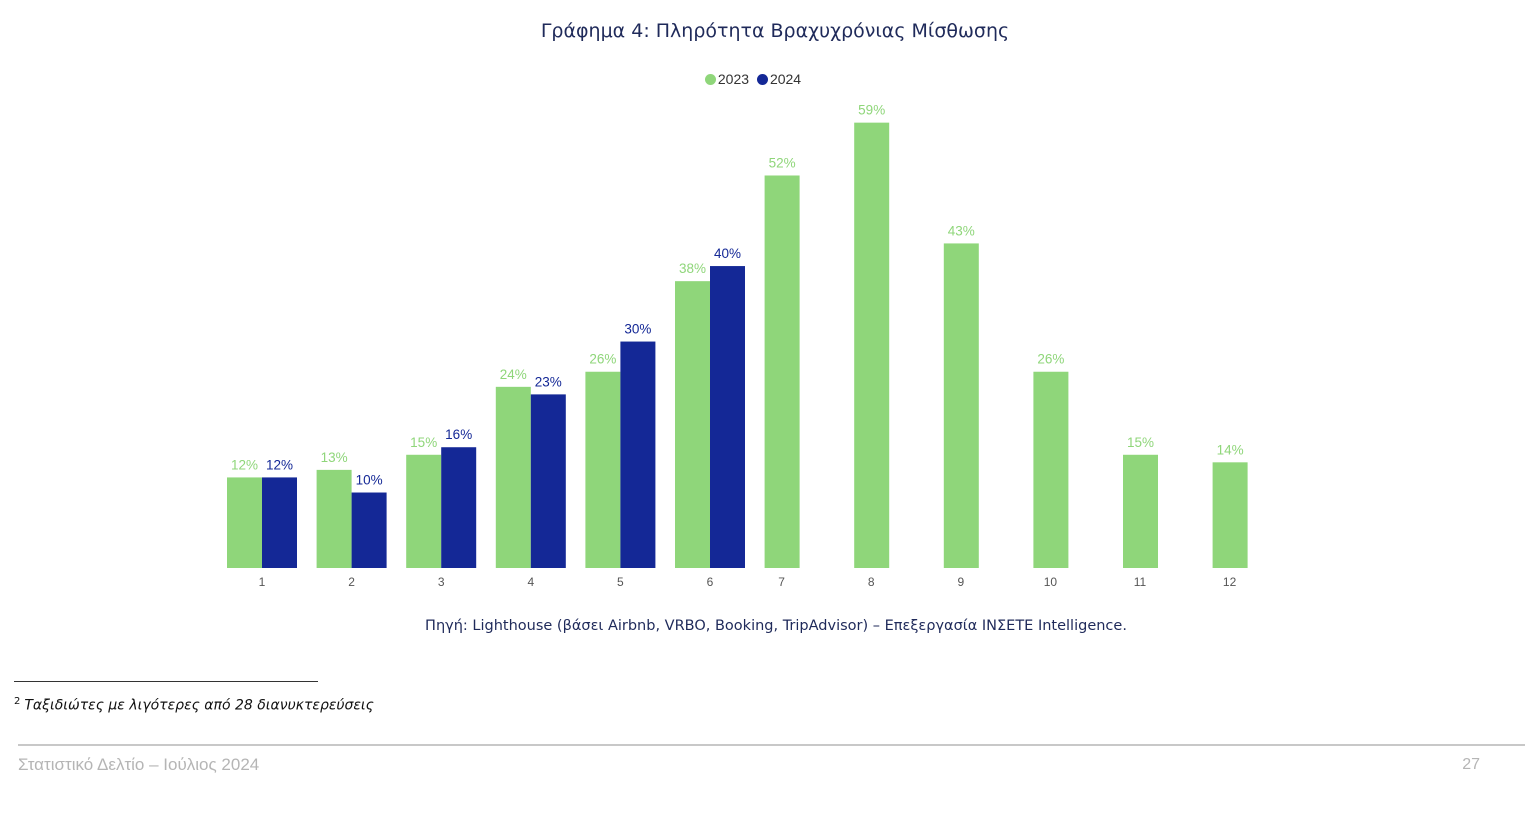 The width and height of the screenshot is (1528, 828). What do you see at coordinates (871, 582) in the screenshot?
I see `x-tick-label-8: 8` at bounding box center [871, 582].